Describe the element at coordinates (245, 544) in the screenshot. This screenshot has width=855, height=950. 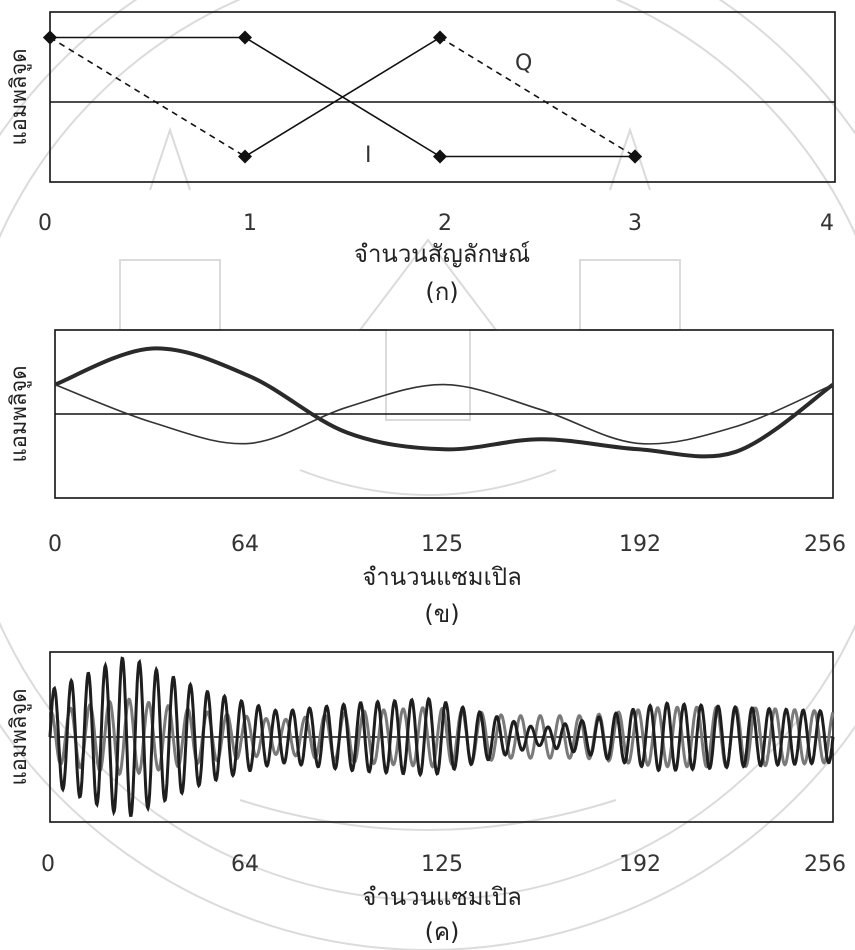
I see `panel-b-xtick: 64` at that location.